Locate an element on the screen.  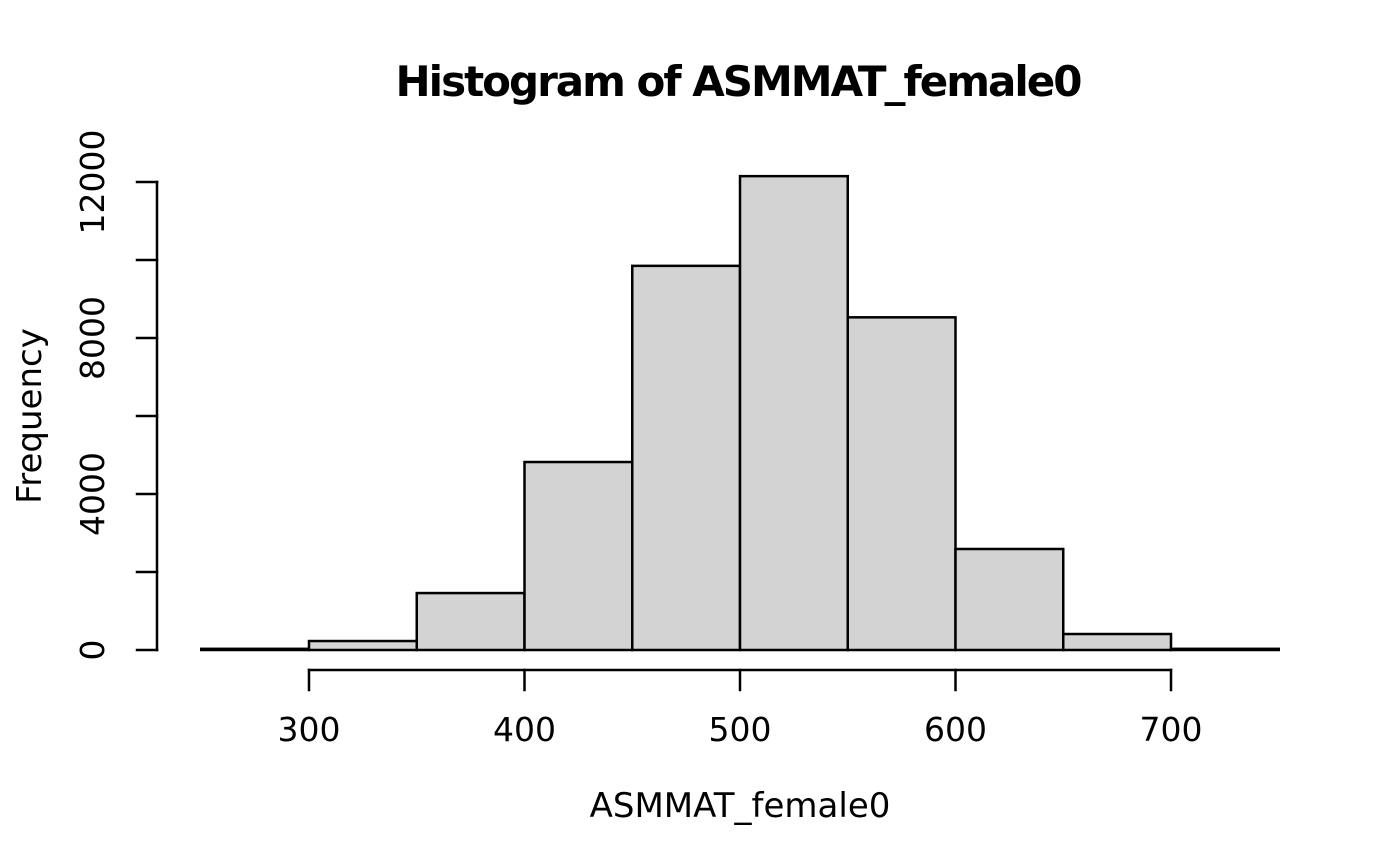
x-tick-label: 300 is located at coordinates (309, 729).